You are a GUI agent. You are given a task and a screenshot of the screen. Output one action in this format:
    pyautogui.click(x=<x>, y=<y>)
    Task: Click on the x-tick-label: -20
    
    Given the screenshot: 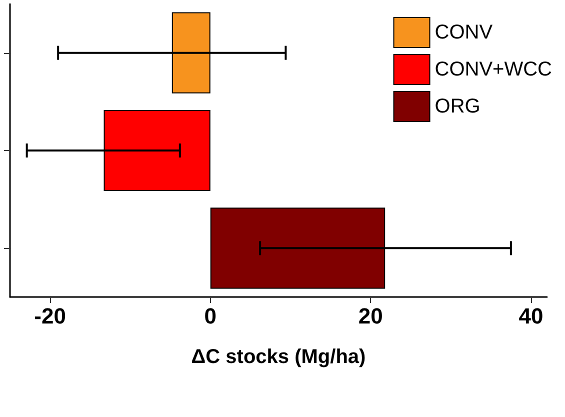 What is the action you would take?
    pyautogui.click(x=50, y=316)
    